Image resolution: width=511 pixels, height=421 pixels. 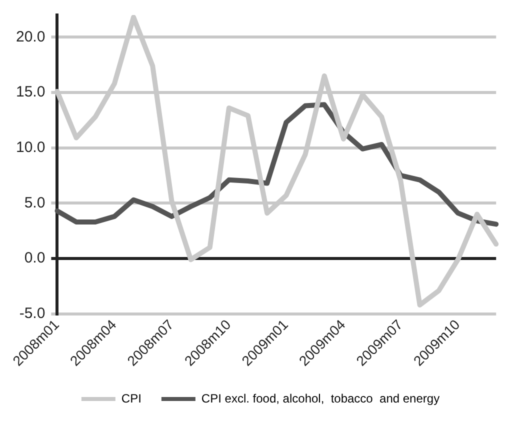 What do you see at coordinates (320, 398) in the screenshot?
I see `legend-label: CPI excl. food, alcohol, tobacco and energy` at bounding box center [320, 398].